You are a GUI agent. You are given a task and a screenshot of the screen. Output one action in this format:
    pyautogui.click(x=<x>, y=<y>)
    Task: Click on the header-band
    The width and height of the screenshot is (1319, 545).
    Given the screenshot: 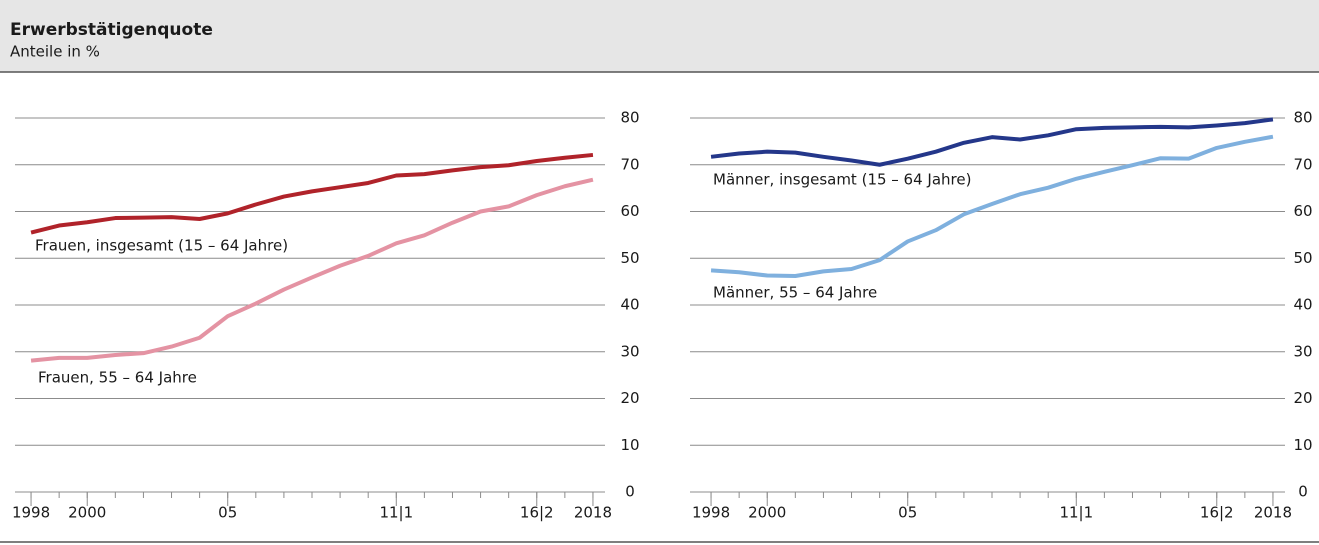 What is the action you would take?
    pyautogui.click(x=659, y=36)
    